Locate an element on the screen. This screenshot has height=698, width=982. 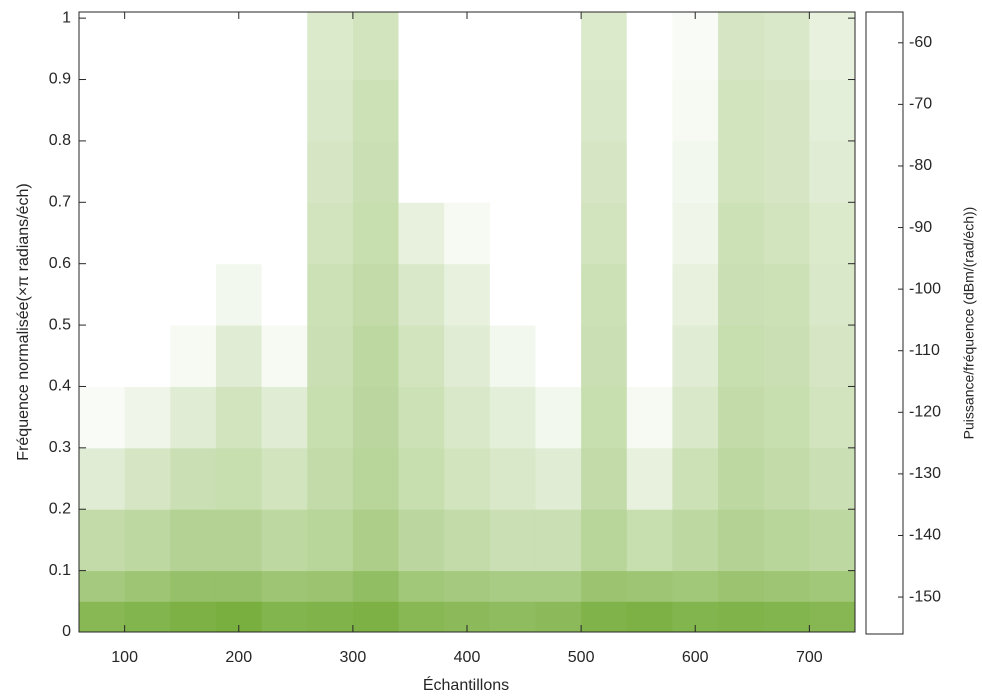
colorbar-tick-label: -100 is located at coordinates (925, 288).